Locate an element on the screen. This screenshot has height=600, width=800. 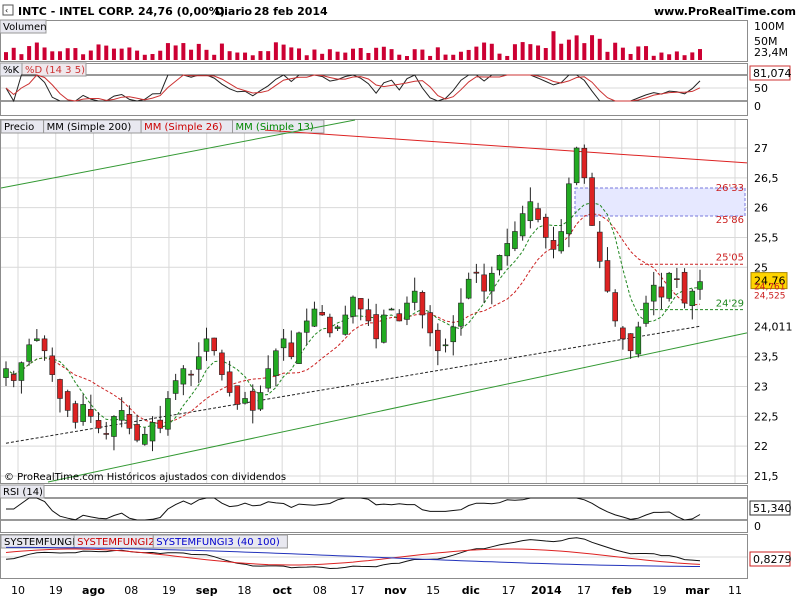
stoch-value-label: 81,074 is located at coordinates (772, 73).